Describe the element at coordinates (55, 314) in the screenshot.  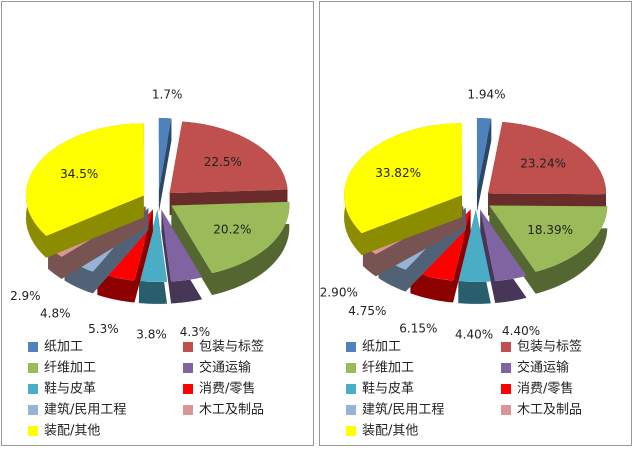
I see `data-label: 4.8%` at that location.